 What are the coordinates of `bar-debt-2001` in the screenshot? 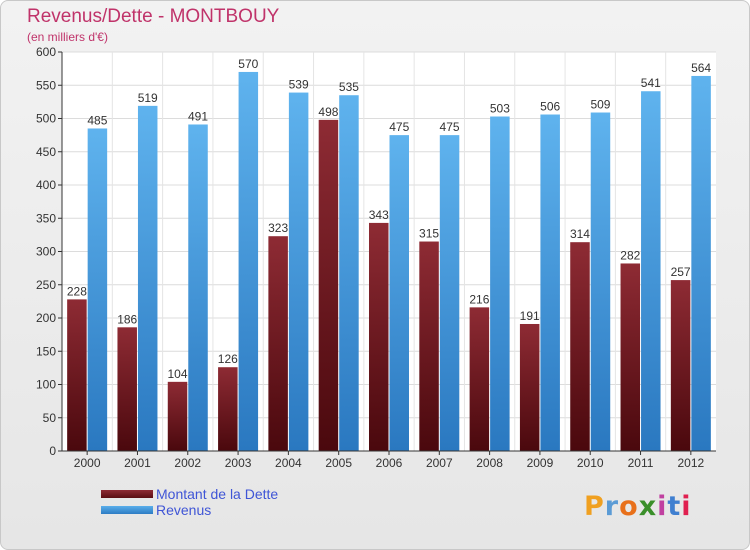 It's located at (127, 389).